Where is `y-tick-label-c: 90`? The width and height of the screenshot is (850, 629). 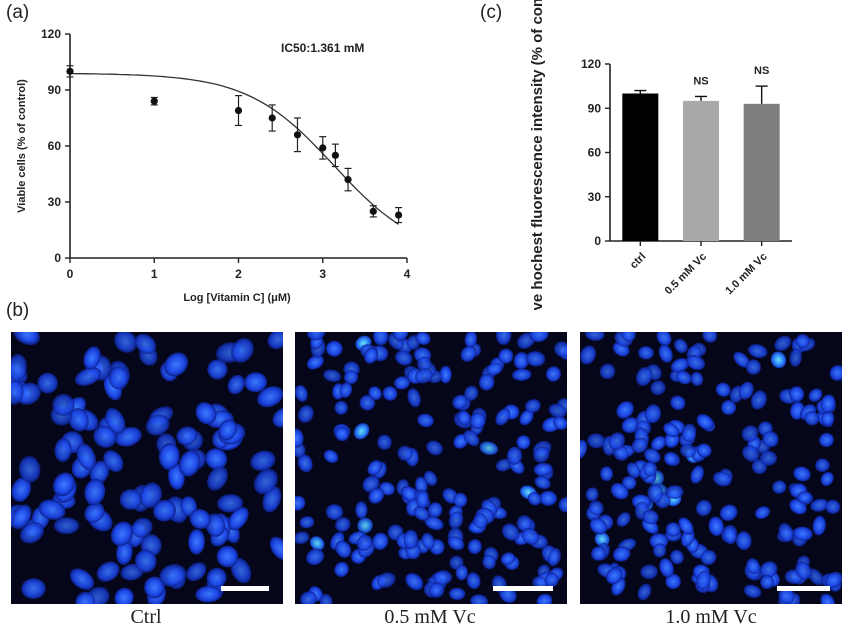 y-tick-label-c: 90 is located at coordinates (595, 108).